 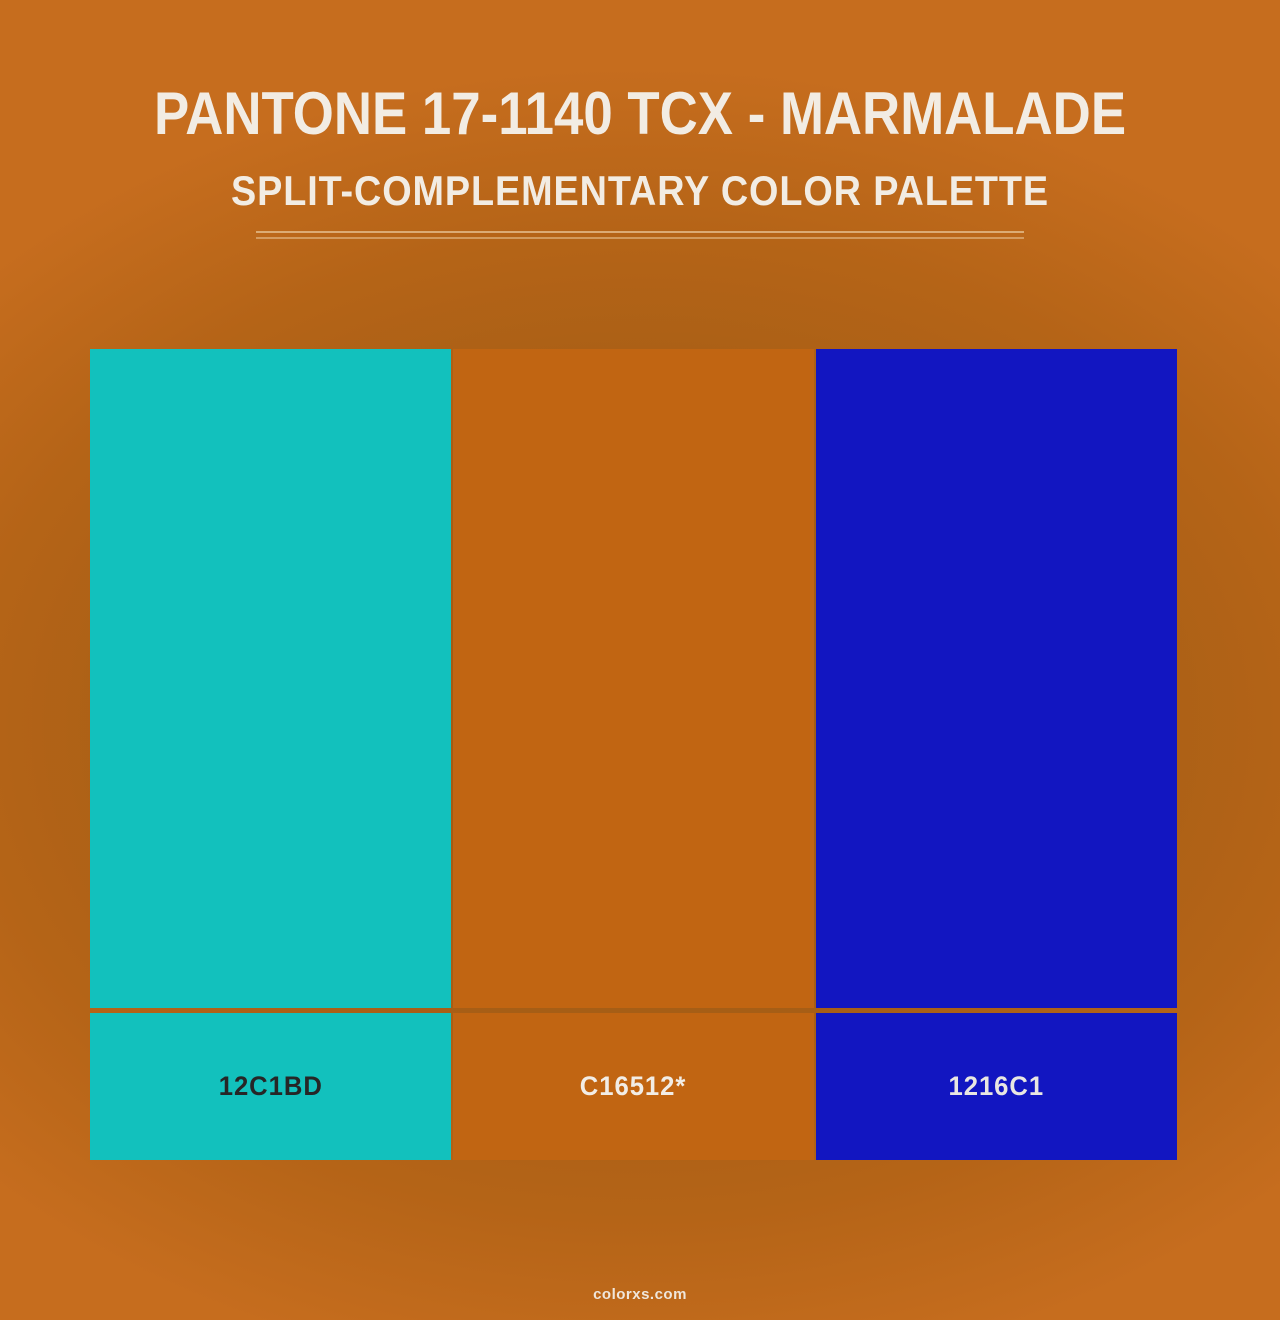 I want to click on swatch-hex-label: 1216C1, so click(x=996, y=1086).